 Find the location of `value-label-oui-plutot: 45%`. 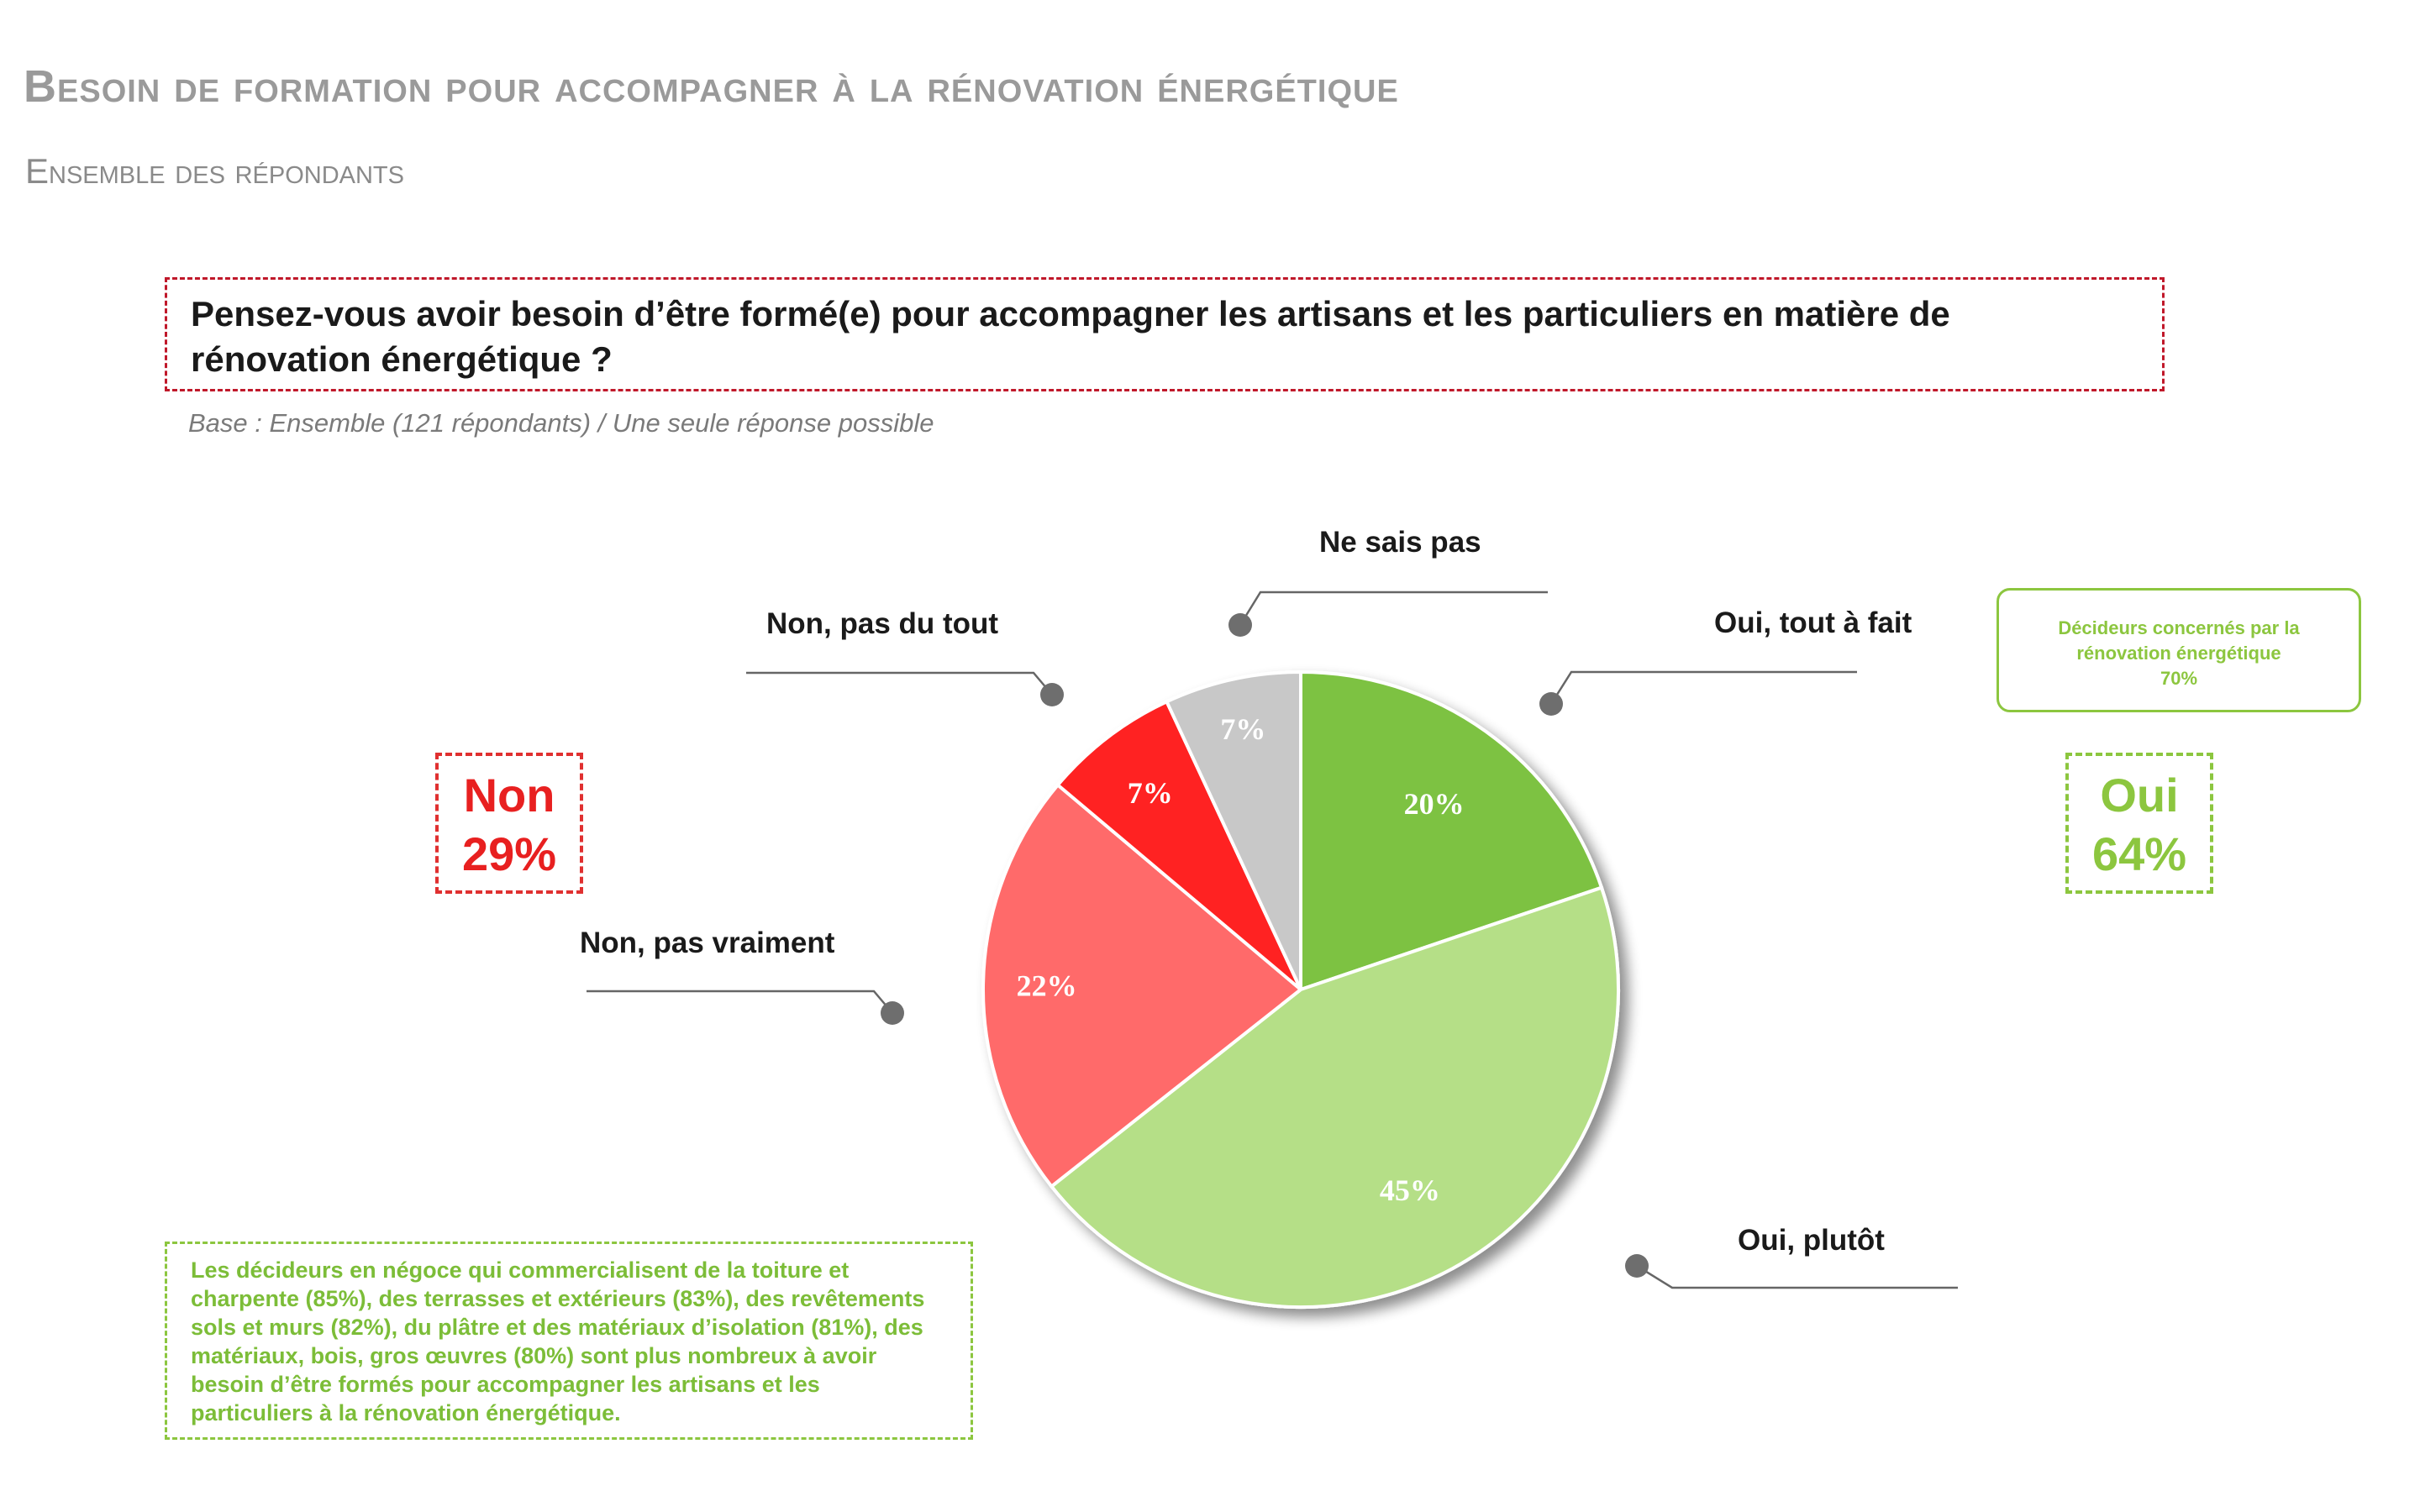

value-label-oui-plutot: 45% is located at coordinates (1410, 1190).